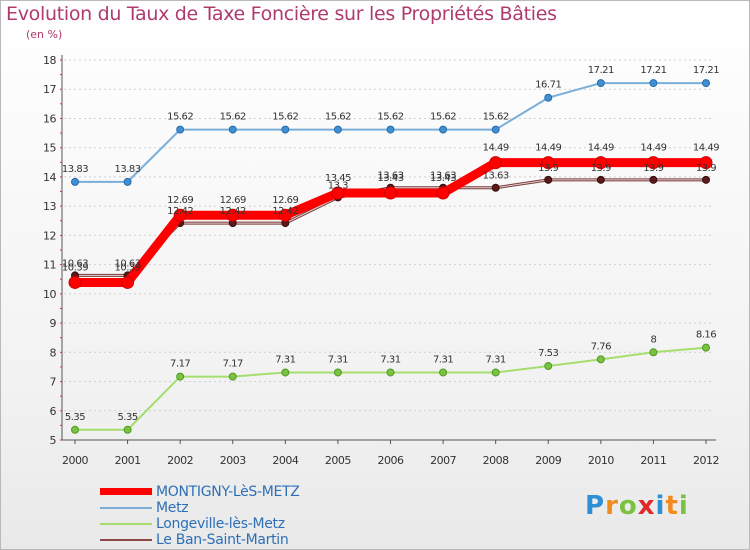 The width and height of the screenshot is (750, 550). I want to click on y-tick-label: 12, so click(49, 235).